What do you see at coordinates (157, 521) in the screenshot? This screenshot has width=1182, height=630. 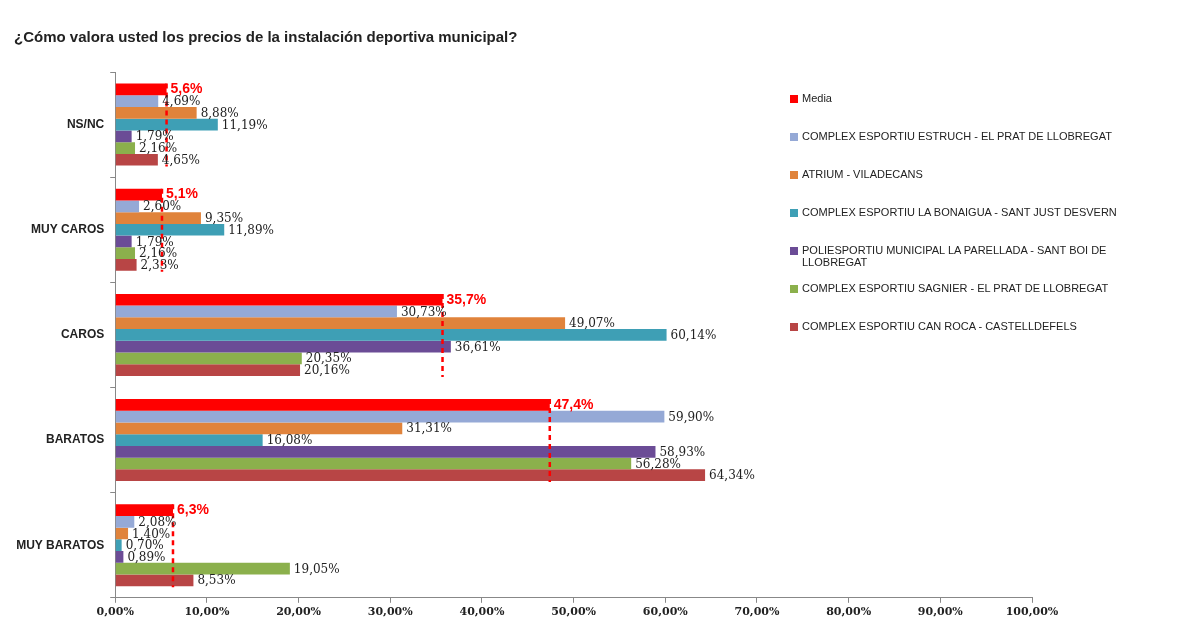 I see `data-label: 2,08%` at bounding box center [157, 521].